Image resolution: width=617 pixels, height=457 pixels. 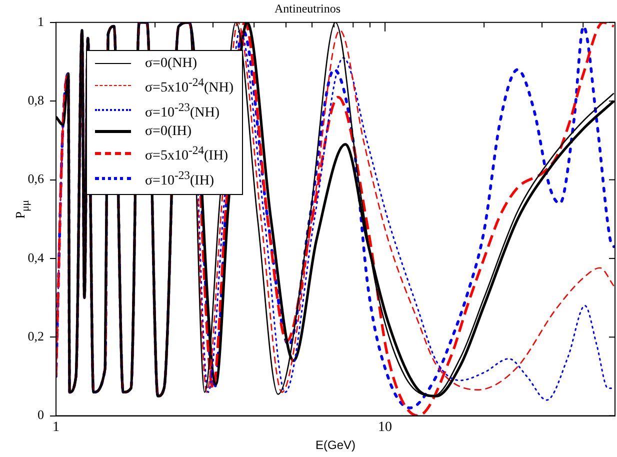 I want to click on chart-title: Antineutrinos, so click(x=307, y=8).